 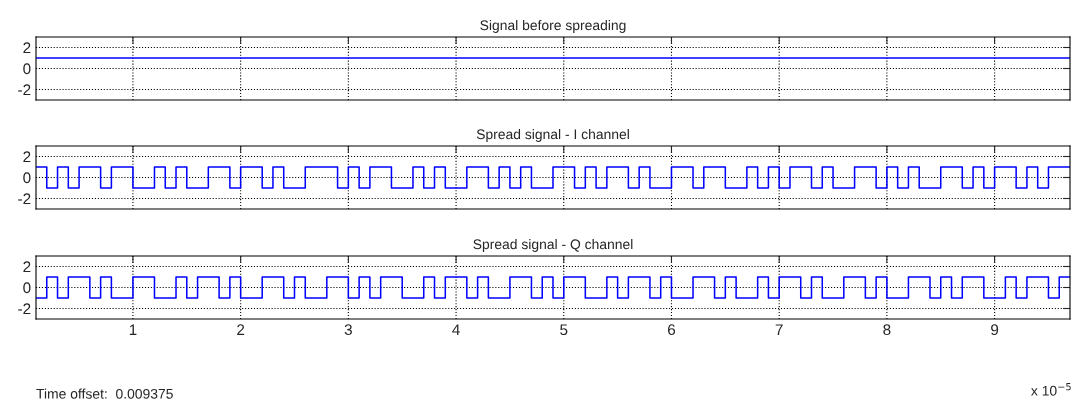 I want to click on x-tick-label: 3, so click(x=348, y=330).